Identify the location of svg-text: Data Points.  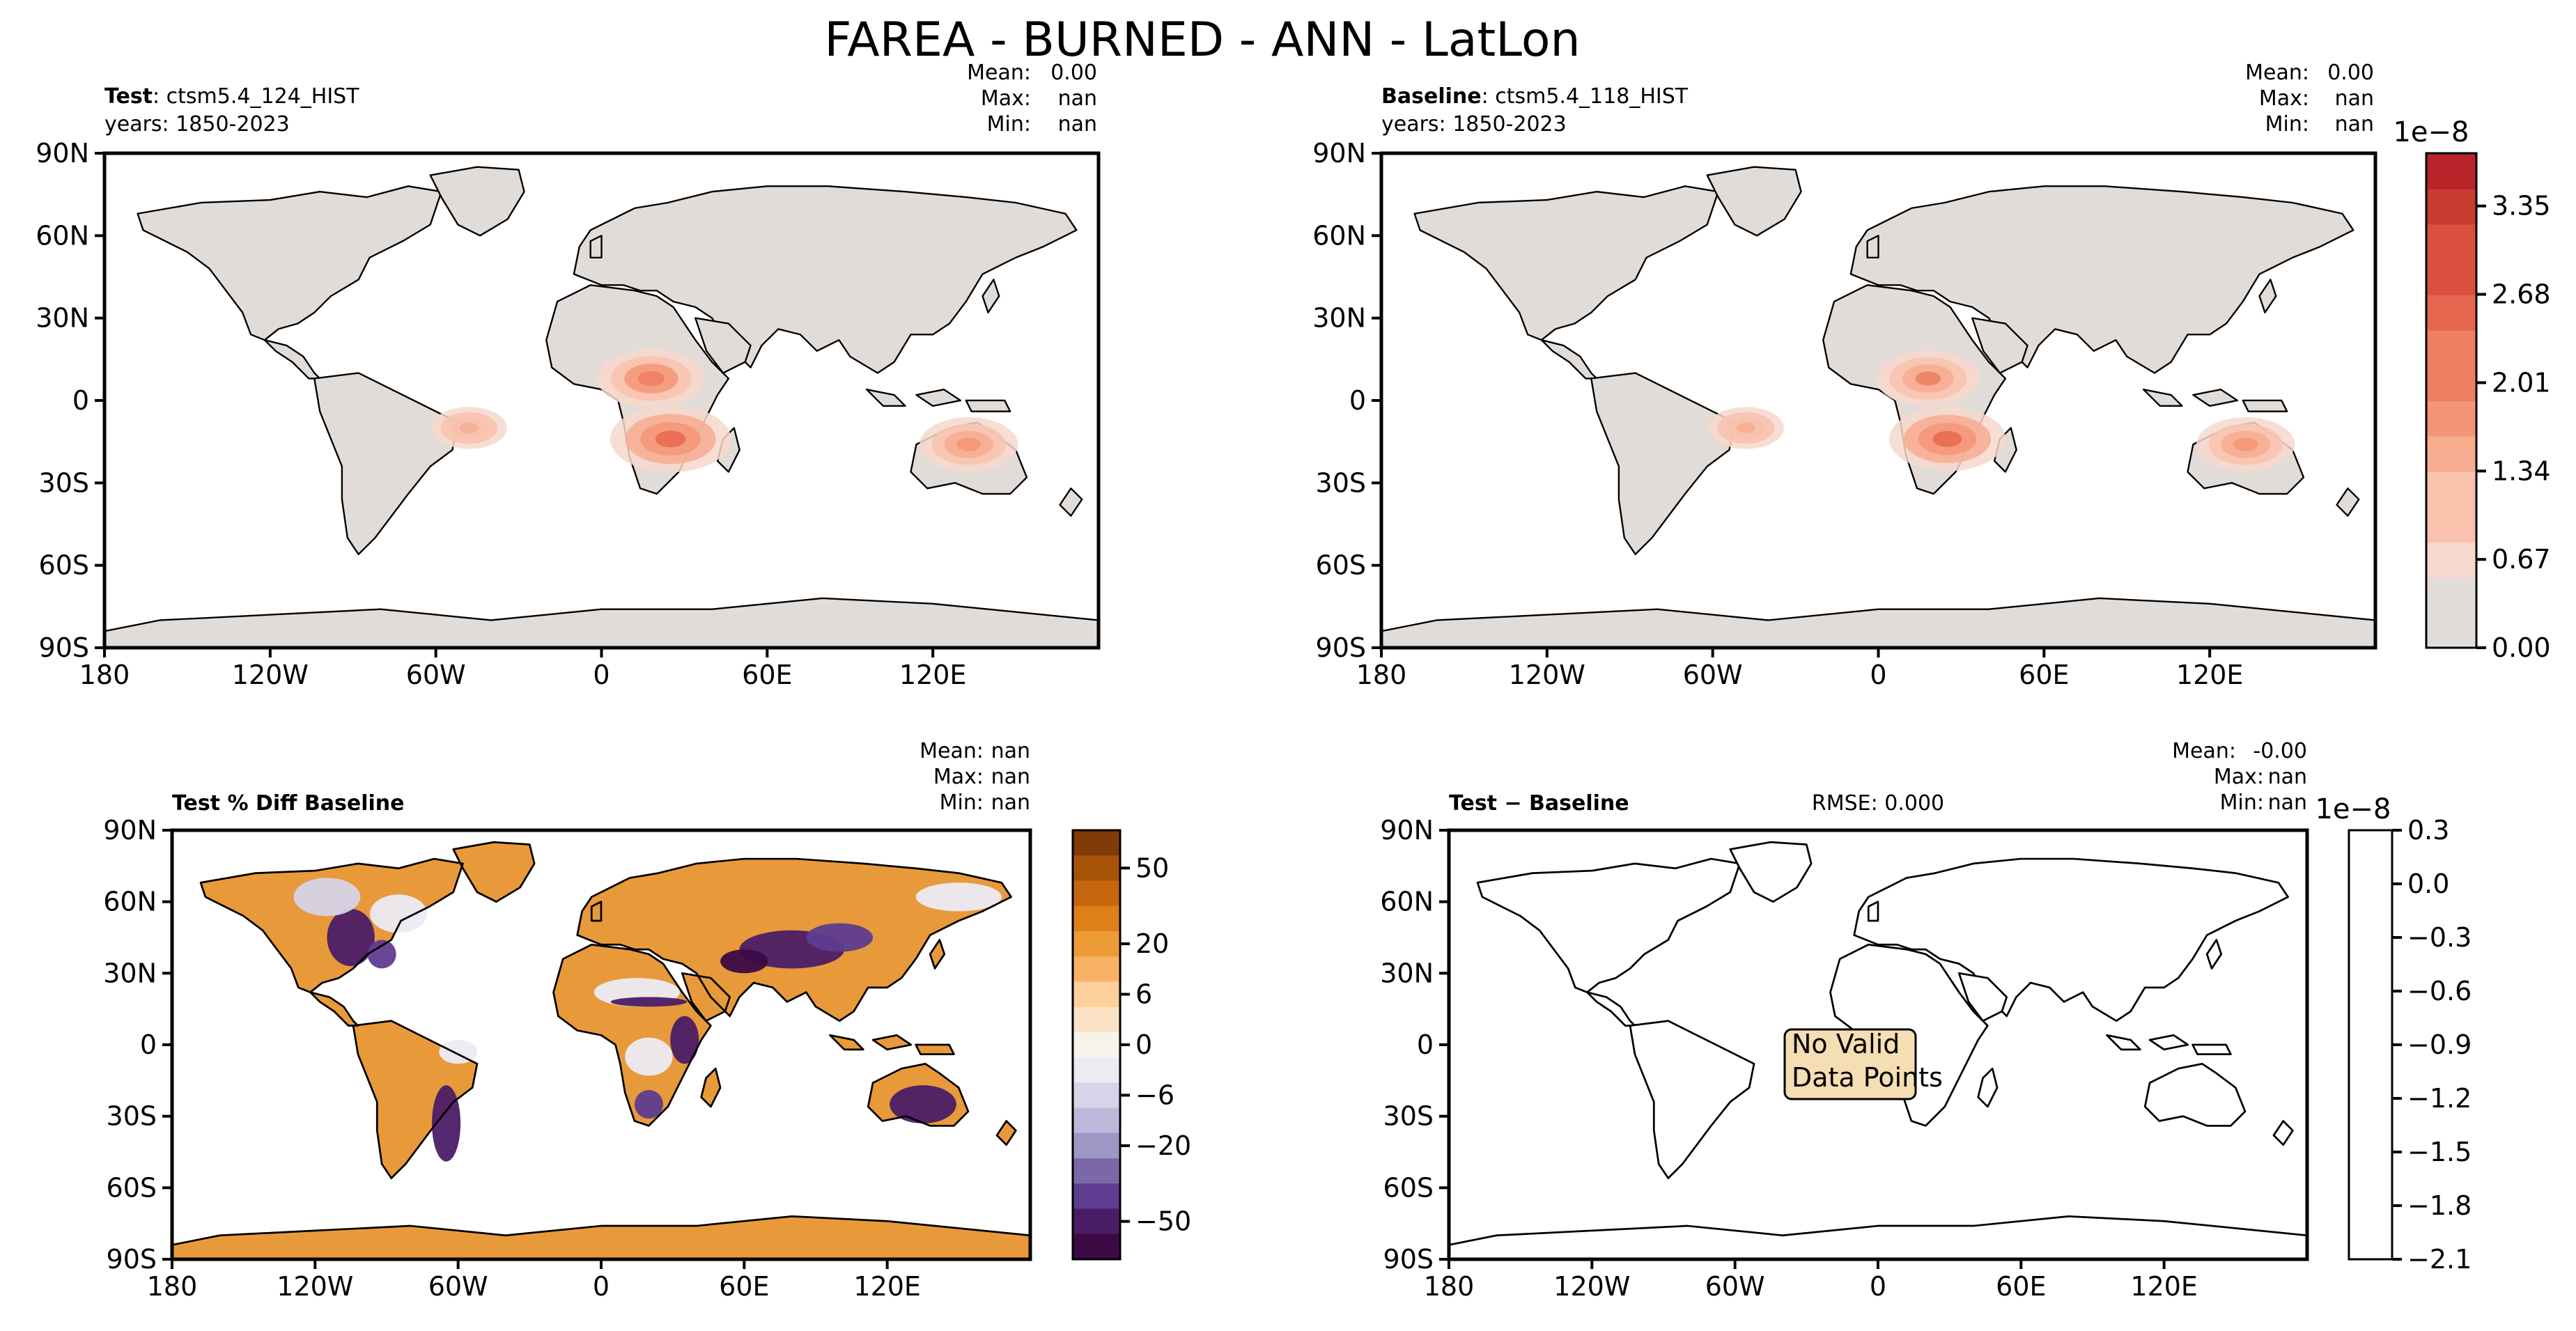
(1867, 1078).